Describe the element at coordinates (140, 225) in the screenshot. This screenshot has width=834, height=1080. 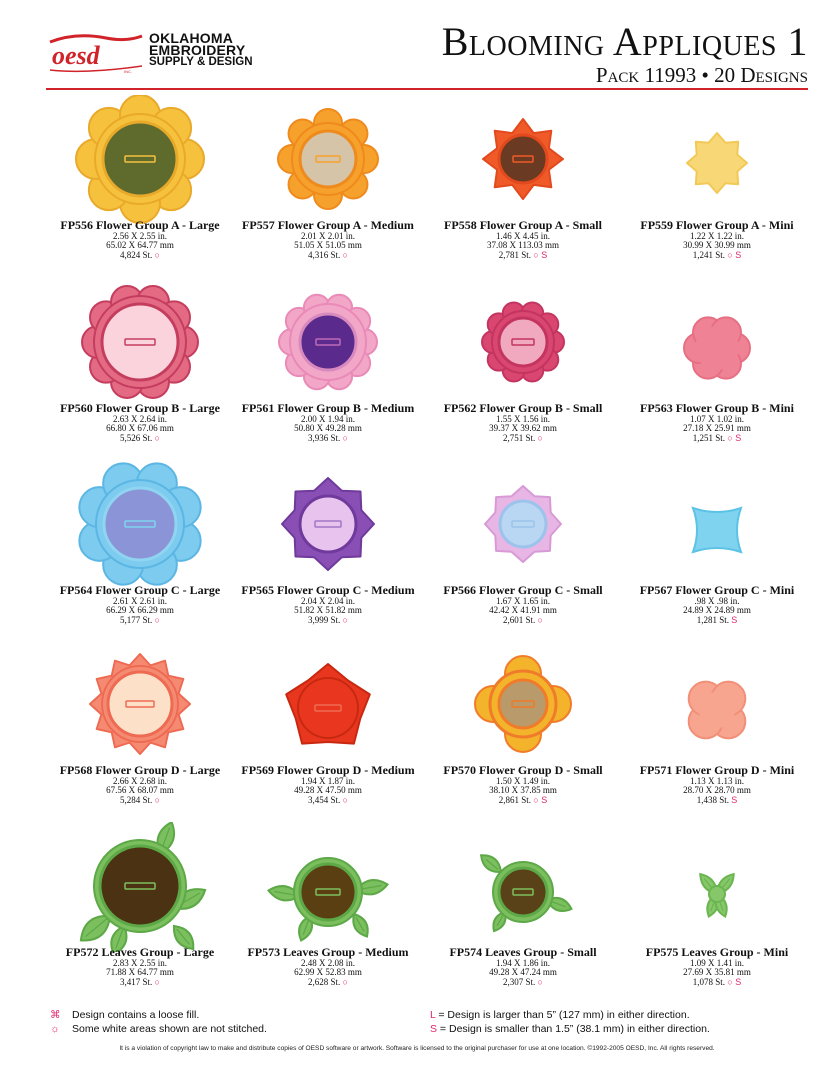
I see `design-name: FP556 Flower Group A - Large` at that location.